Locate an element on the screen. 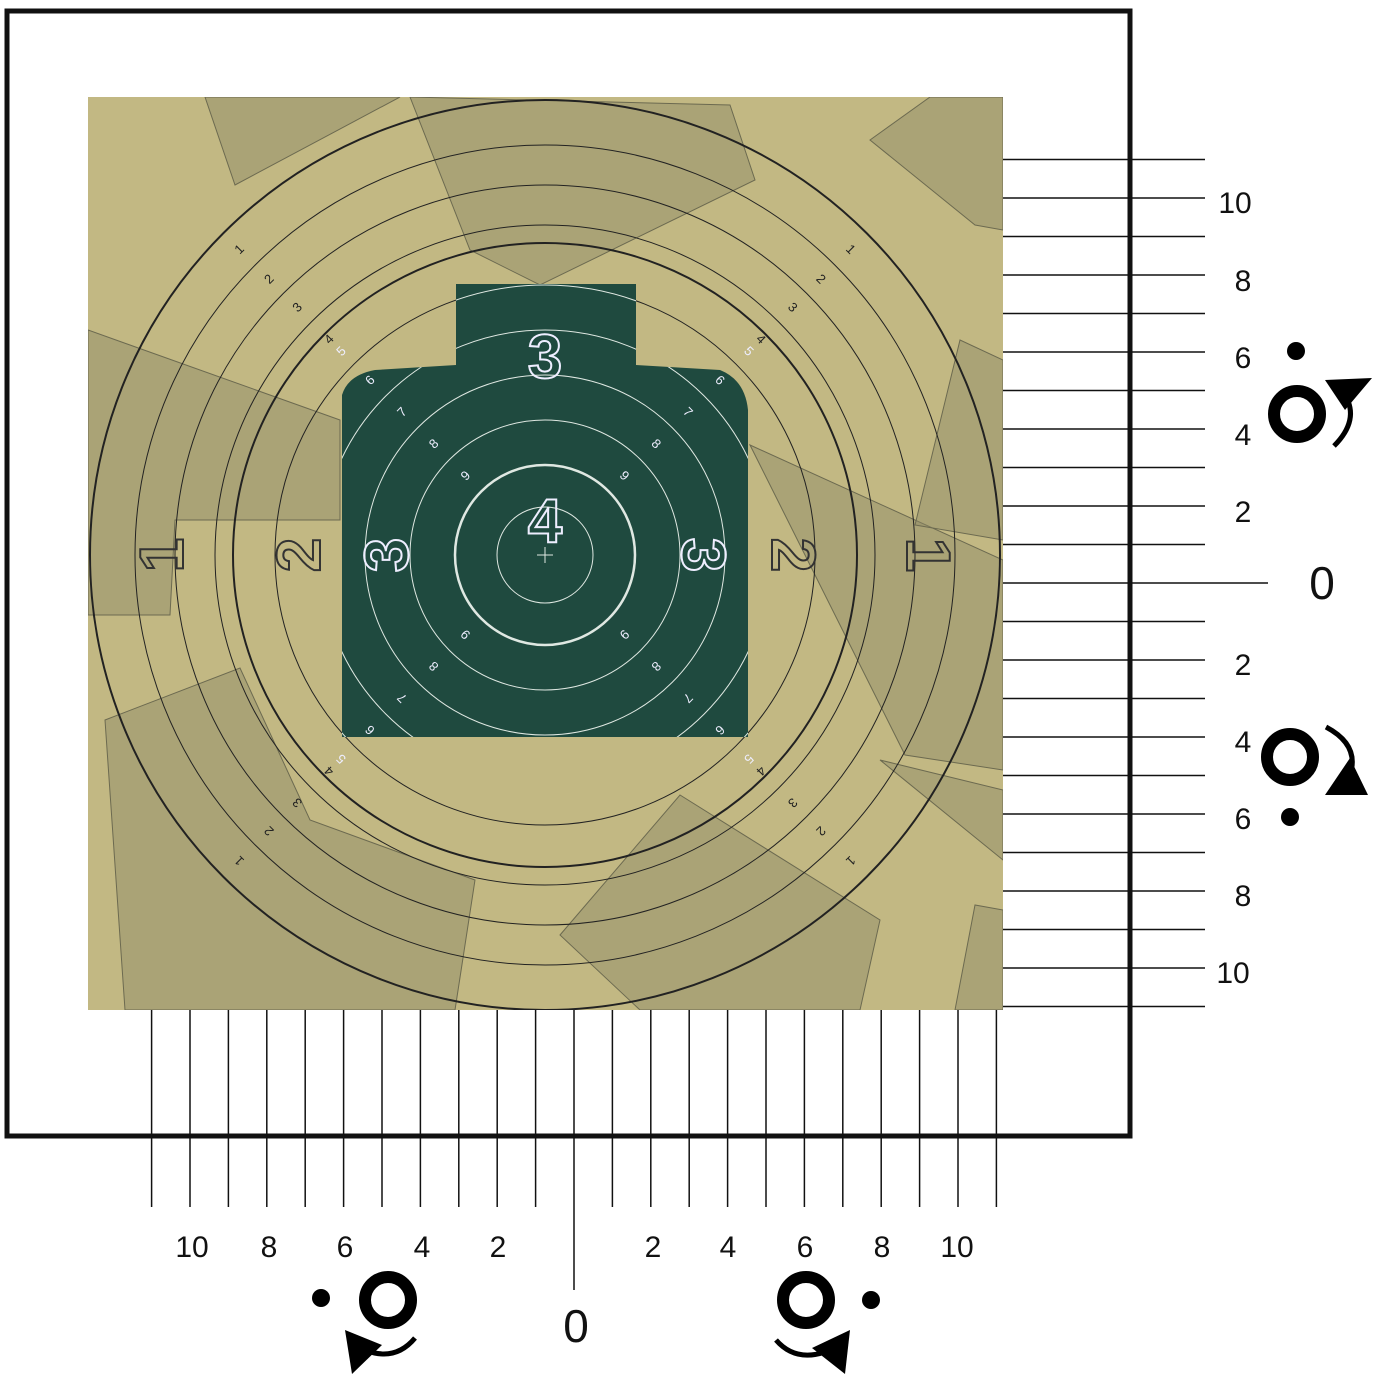 The height and width of the screenshot is (1374, 1387). bottom-label-zero: 0 is located at coordinates (576, 1326).